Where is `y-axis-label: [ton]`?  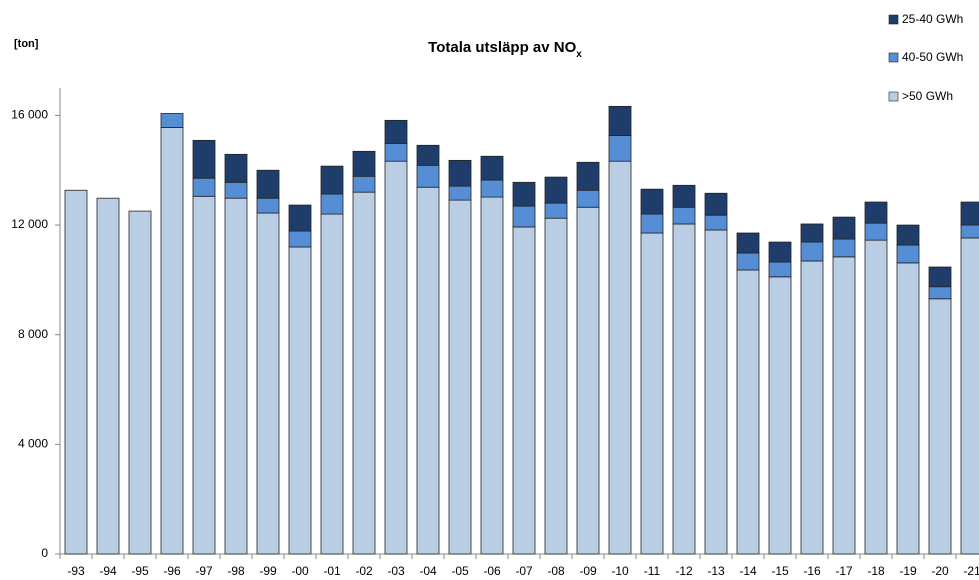 y-axis-label: [ton] is located at coordinates (26, 44).